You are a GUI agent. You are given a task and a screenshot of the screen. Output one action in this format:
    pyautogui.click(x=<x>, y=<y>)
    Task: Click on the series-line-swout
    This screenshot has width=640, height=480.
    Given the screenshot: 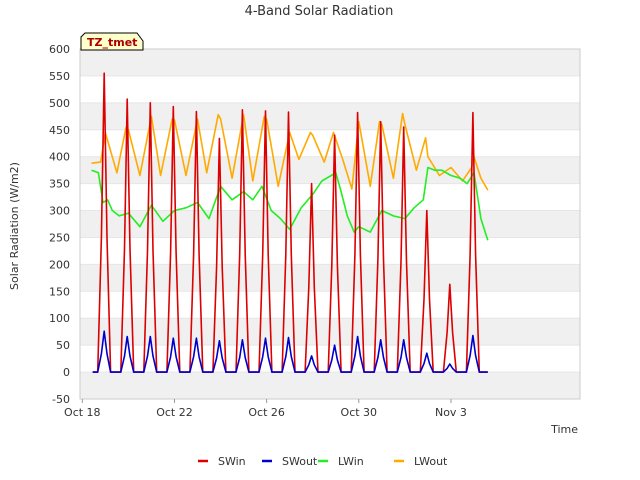 What is the action you would take?
    pyautogui.click(x=290, y=351)
    